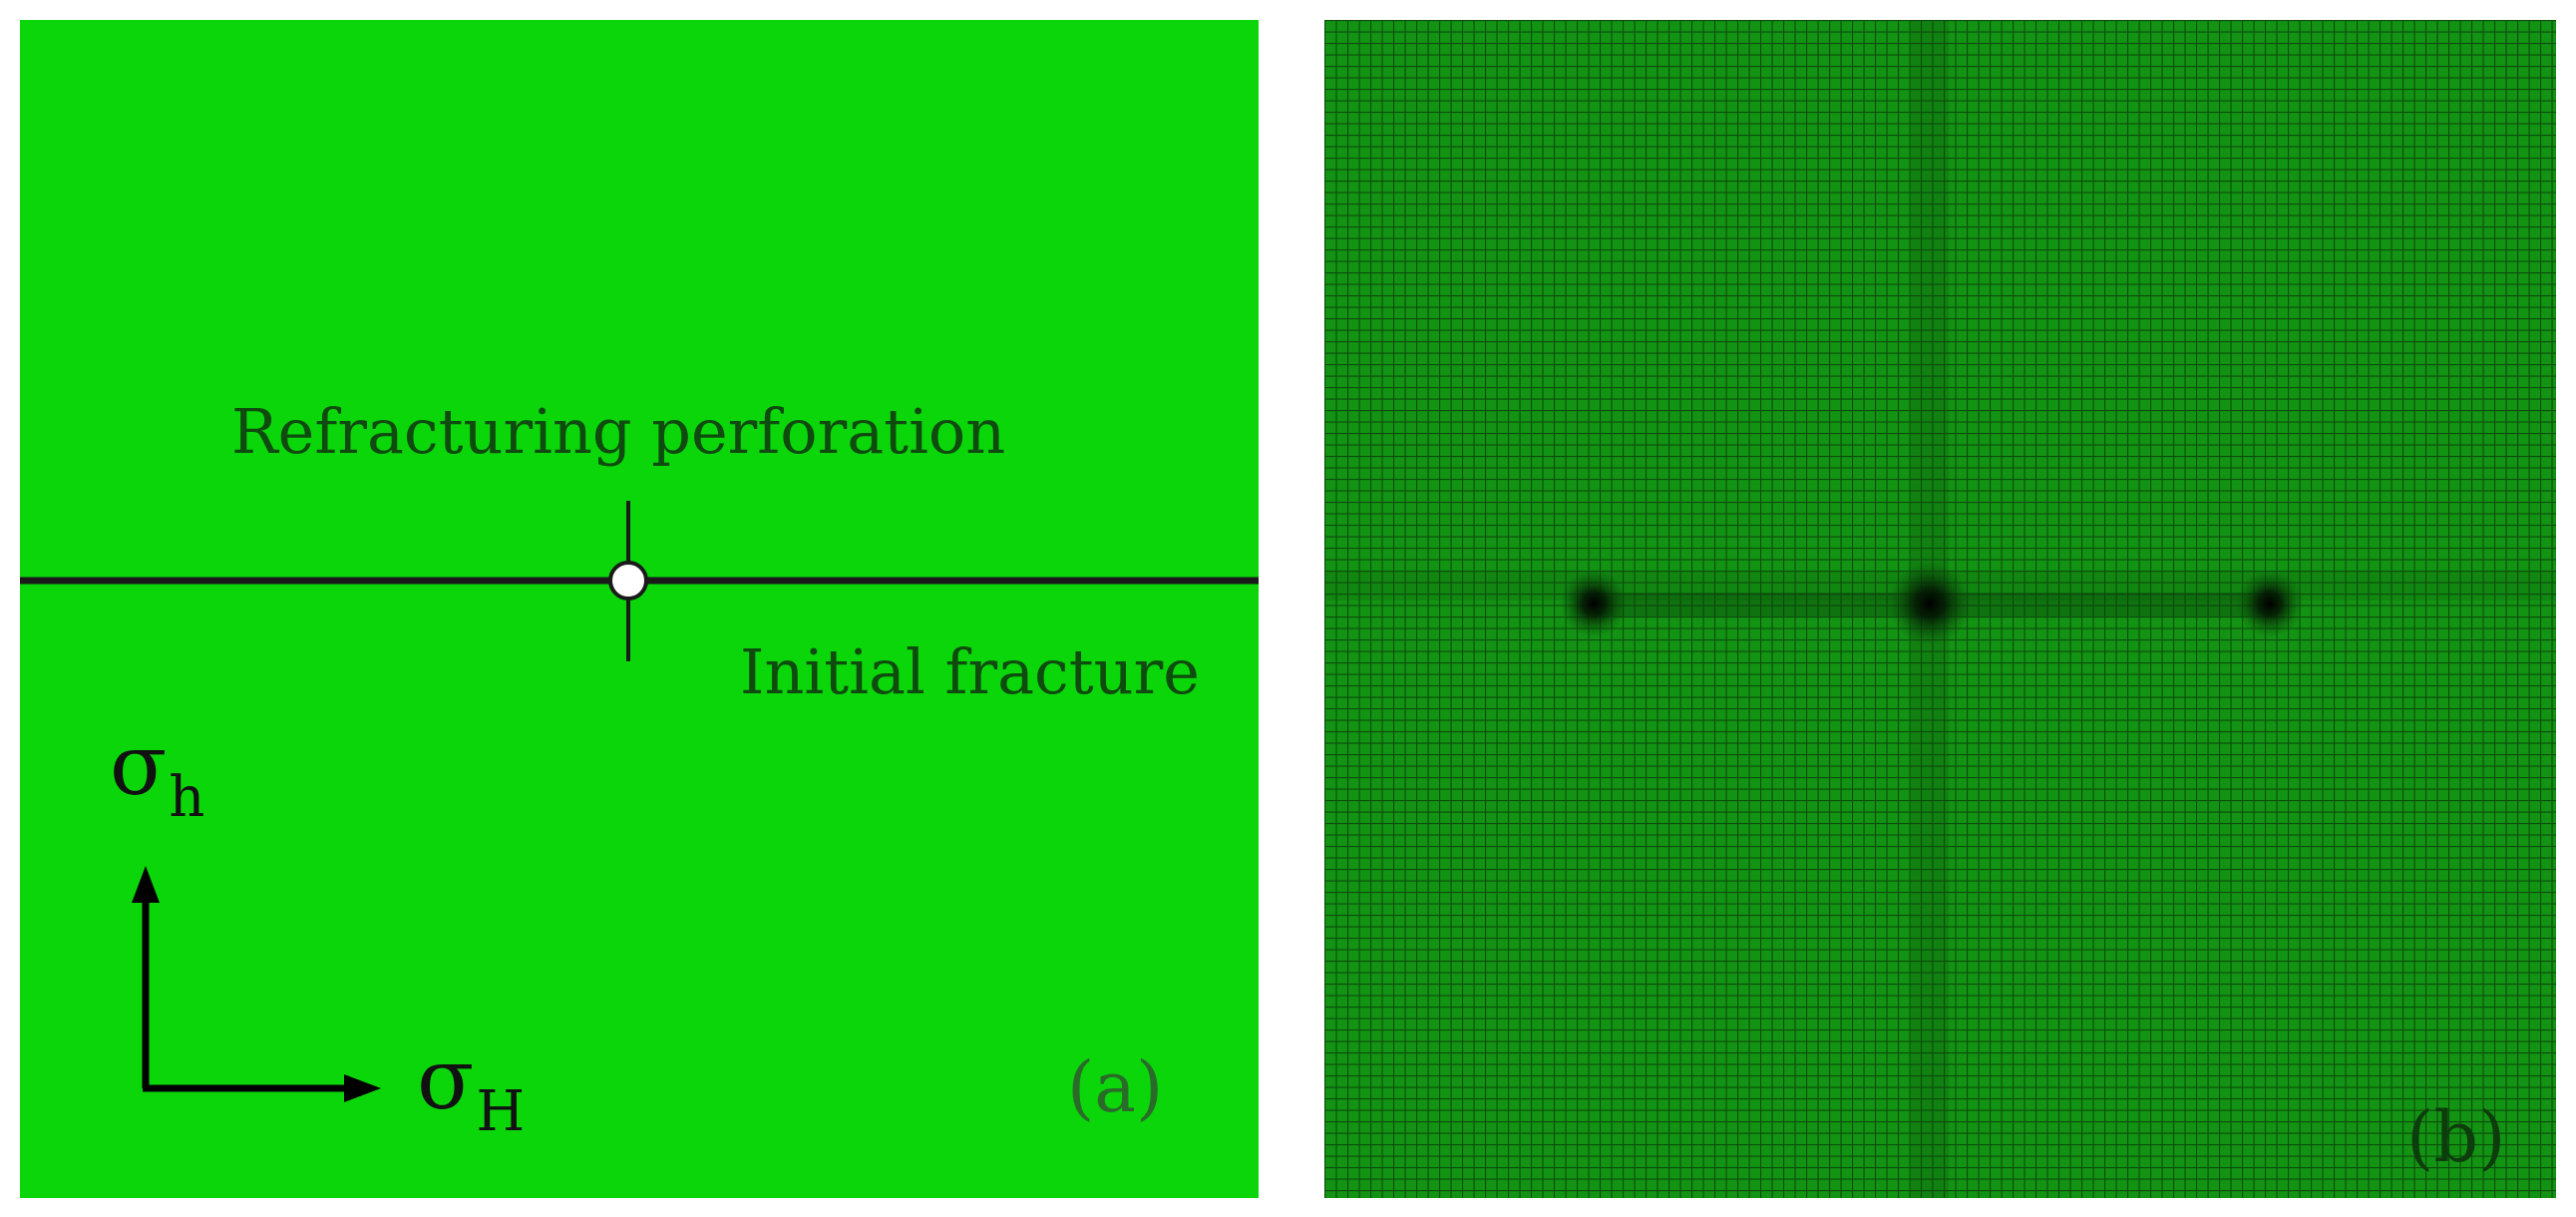 The height and width of the screenshot is (1217, 2576). I want to click on sigma-h-arrow-icon, so click(146, 884).